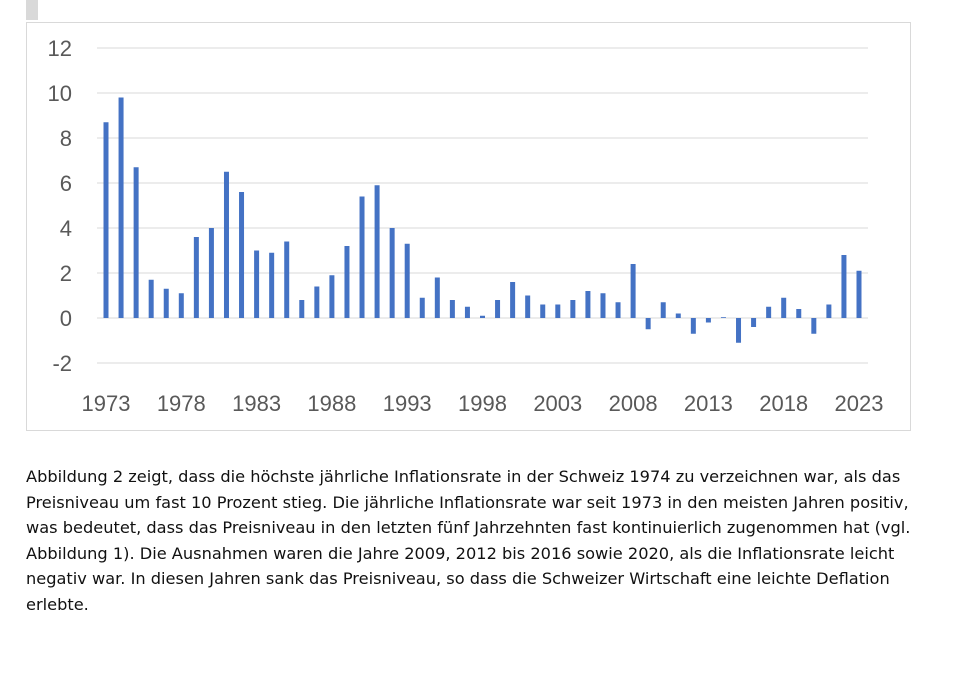 Image resolution: width=960 pixels, height=688 pixels. I want to click on bar-1973, so click(106, 220).